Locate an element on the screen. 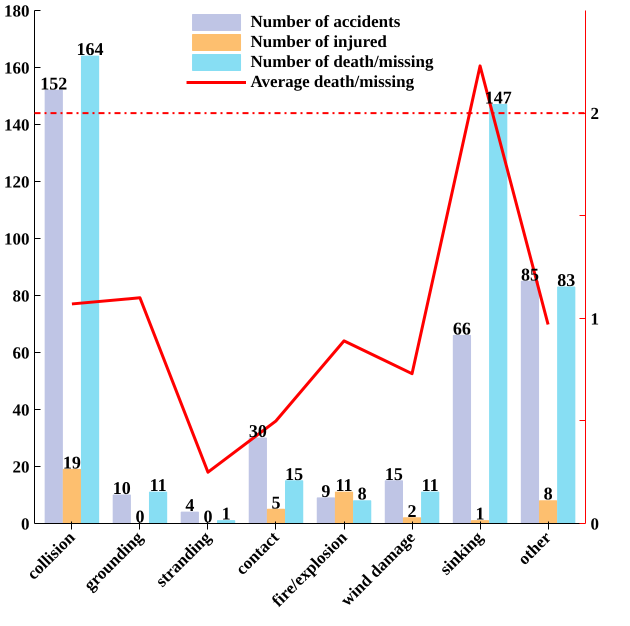 Image resolution: width=630 pixels, height=626 pixels. legend-label: Number of death/missing is located at coordinates (342, 62).